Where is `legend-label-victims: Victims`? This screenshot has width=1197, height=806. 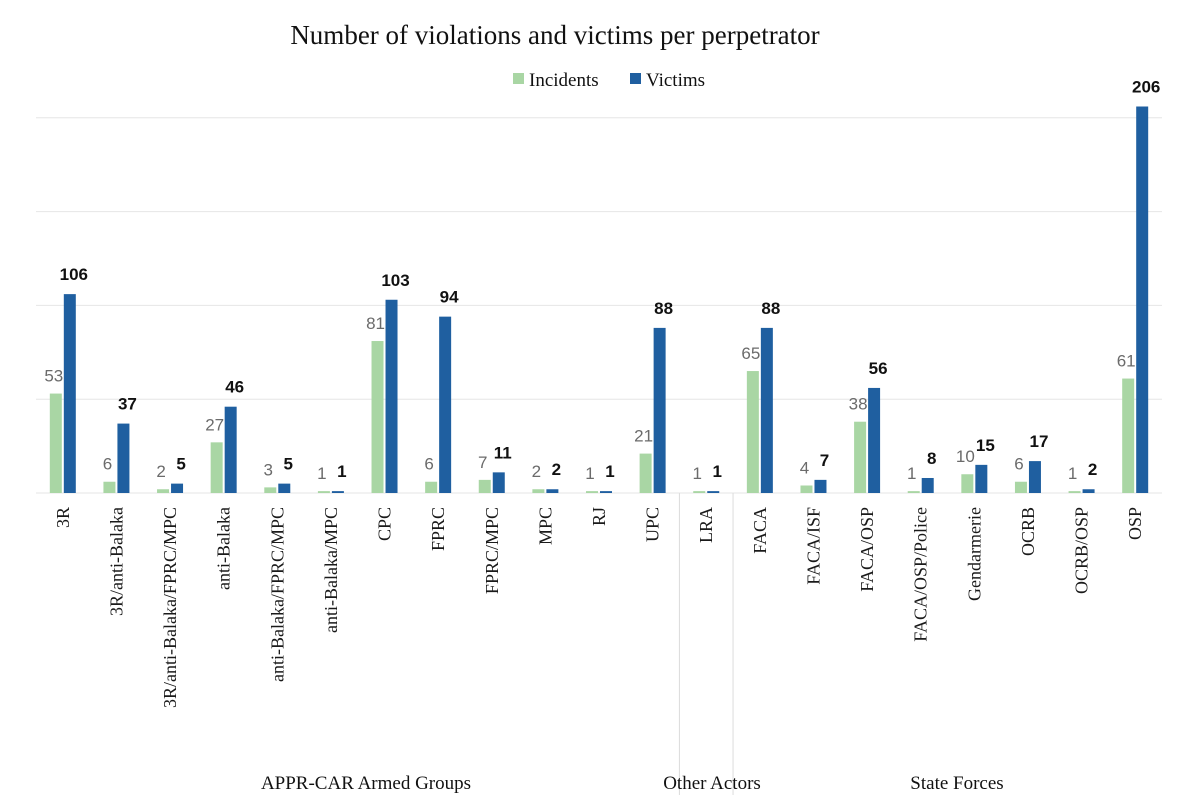 legend-label-victims: Victims is located at coordinates (675, 80).